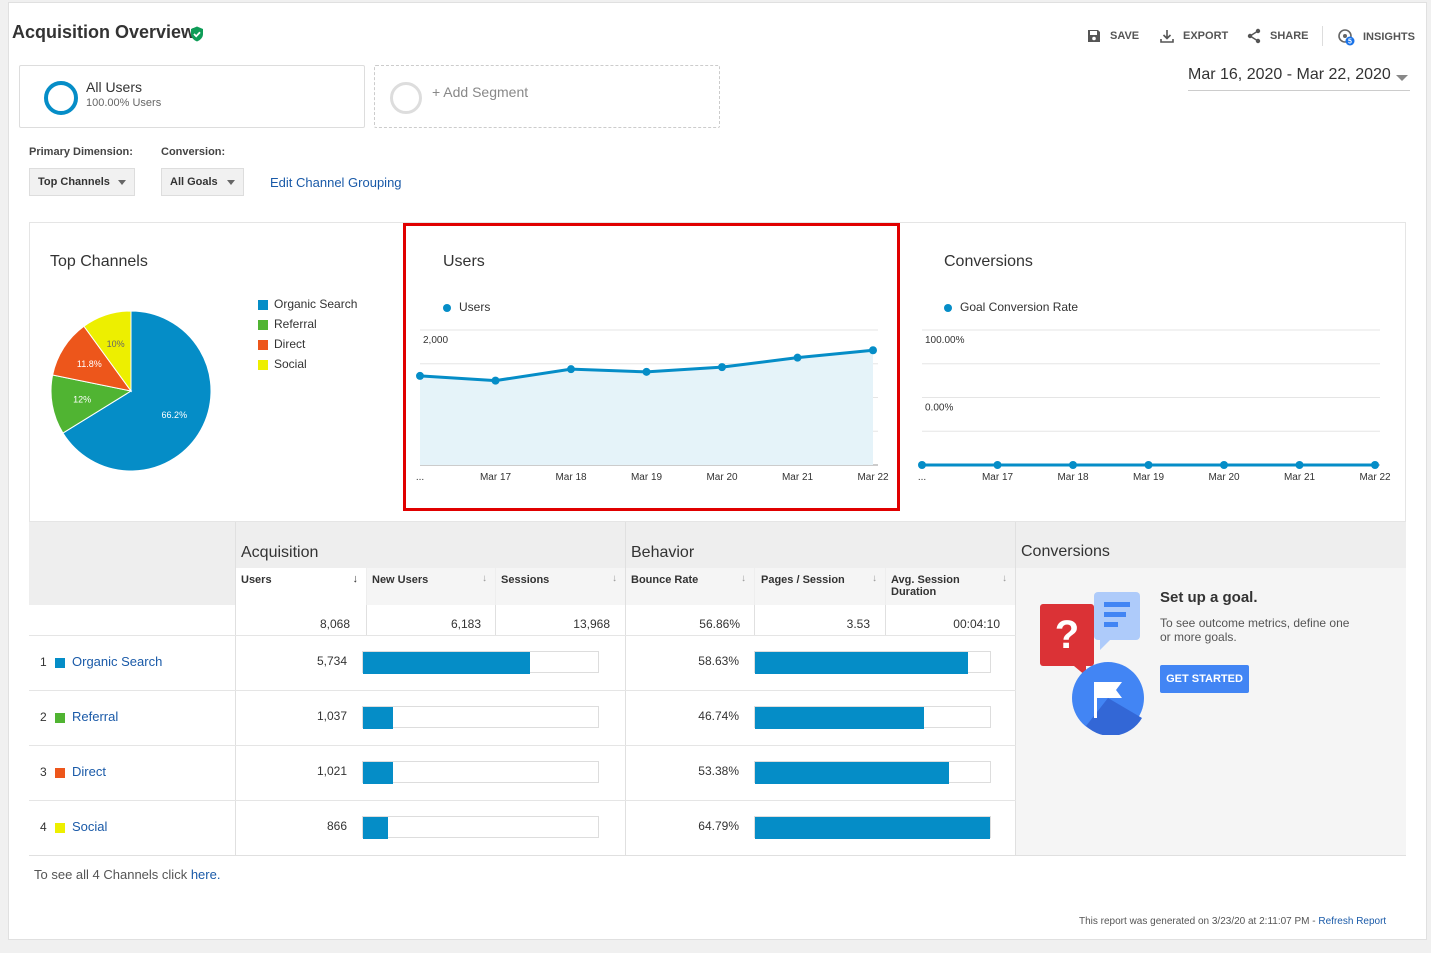  What do you see at coordinates (1193, 36) in the screenshot?
I see `export-button: EXPORT` at bounding box center [1193, 36].